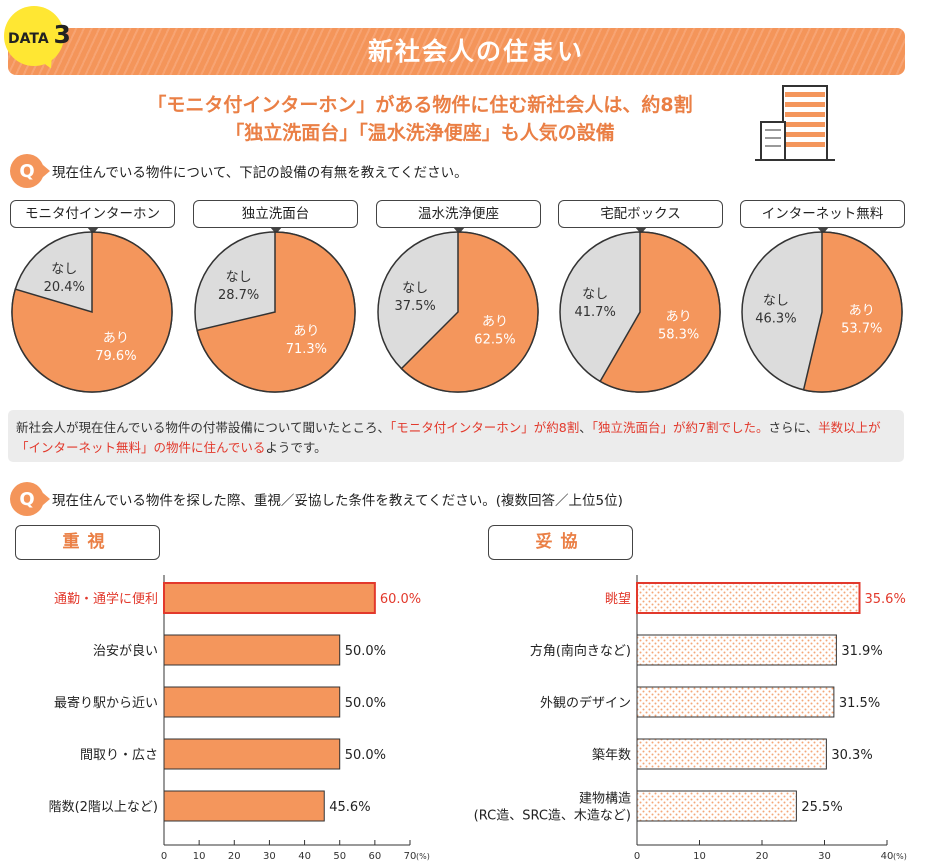 This screenshot has width=952, height=867. What do you see at coordinates (618, 599) in the screenshot?
I see `bar-category-label: 眺望` at bounding box center [618, 599].